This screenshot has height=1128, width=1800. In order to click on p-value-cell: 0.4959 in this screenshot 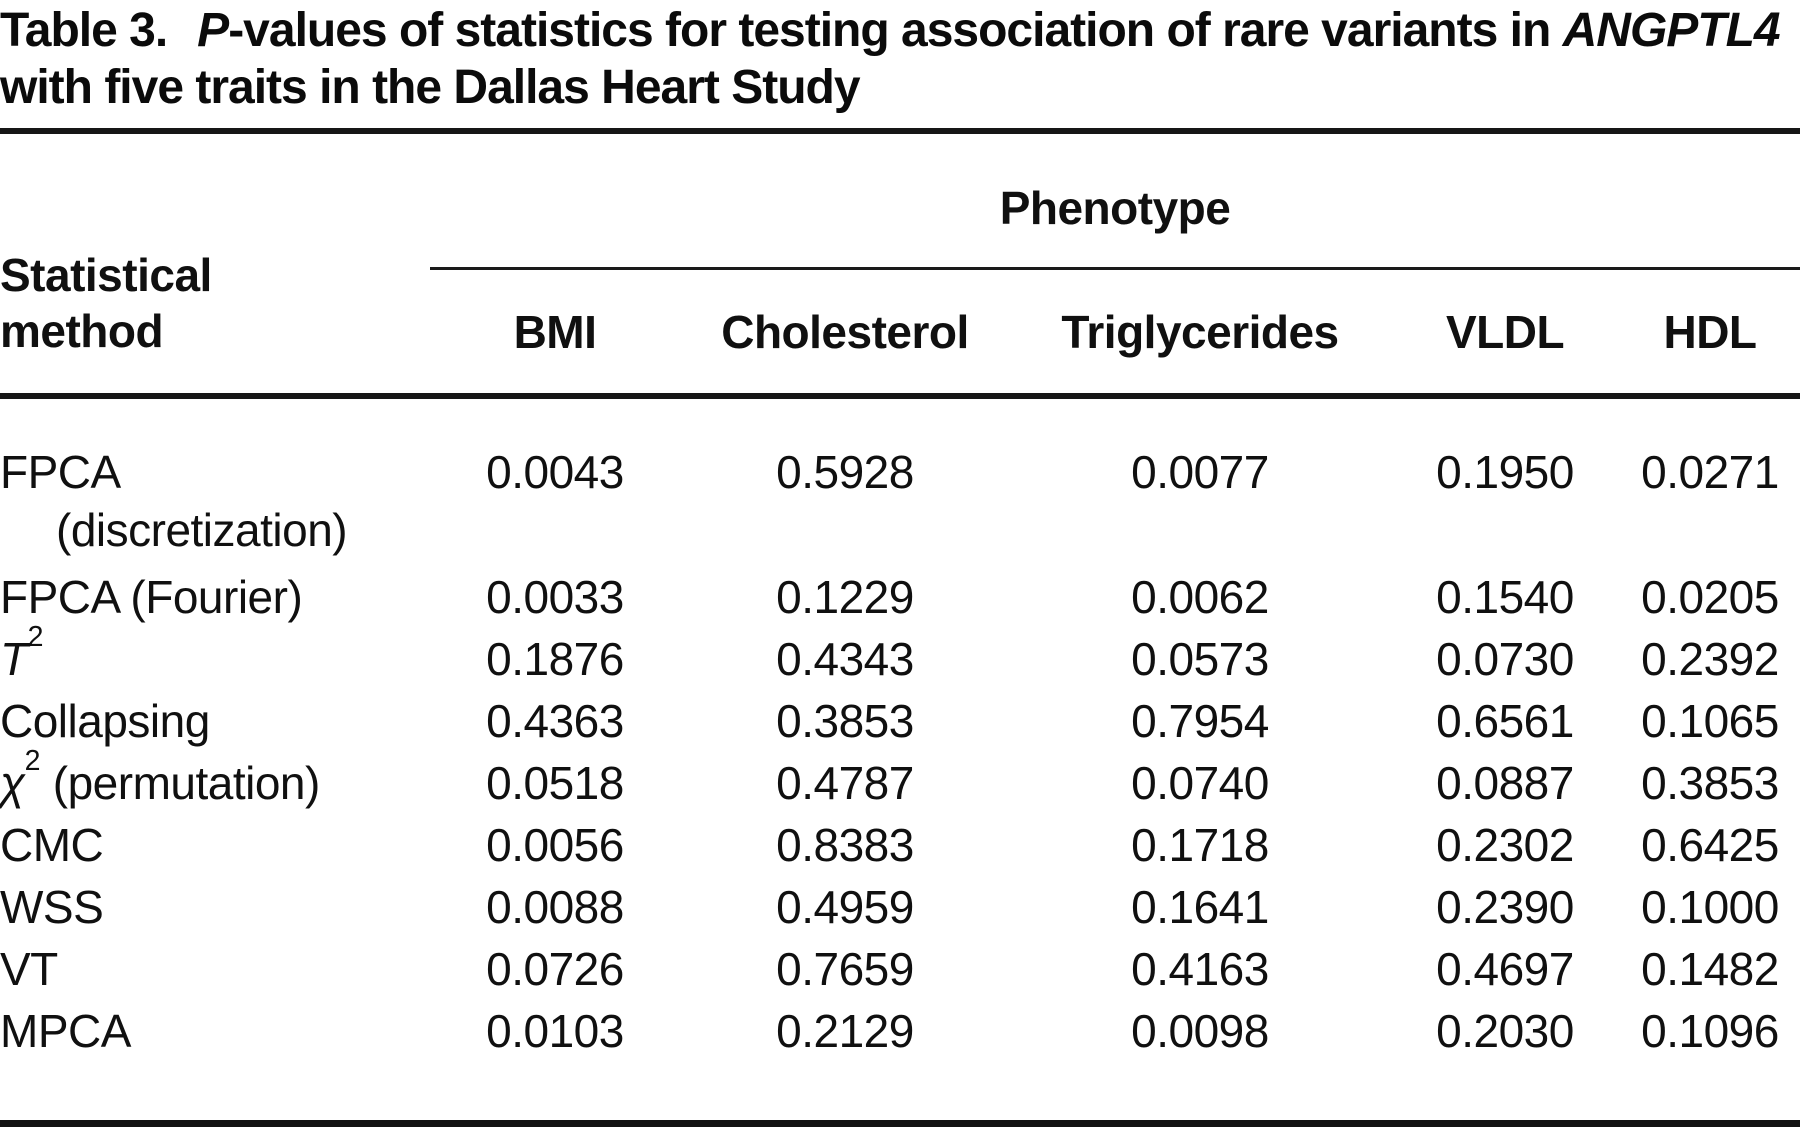, I will do `click(845, 907)`.